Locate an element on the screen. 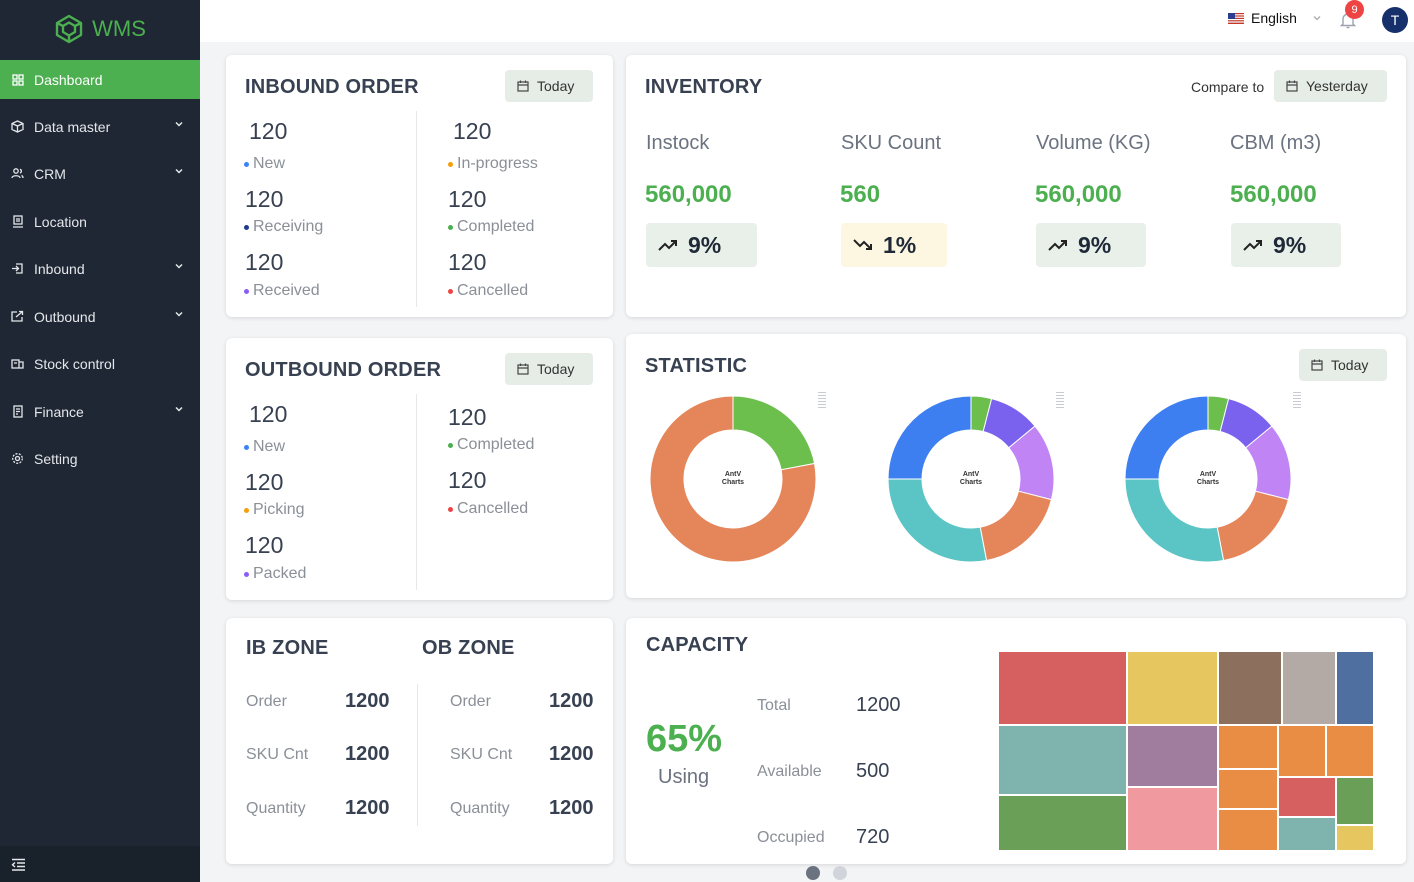 The width and height of the screenshot is (1414, 882). donut-chart is located at coordinates (1208, 479).